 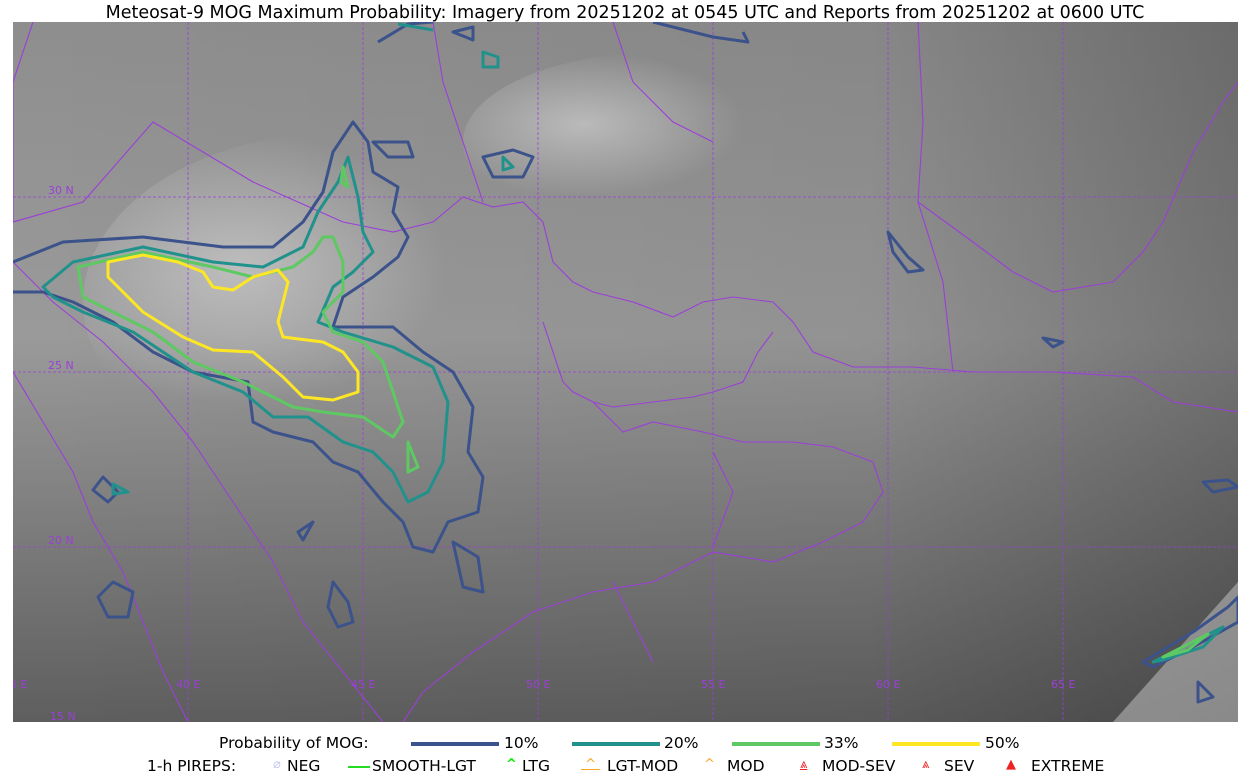 What do you see at coordinates (424, 766) in the screenshot?
I see `legend-smooth-lgt: SMOOTH-LGT` at bounding box center [424, 766].